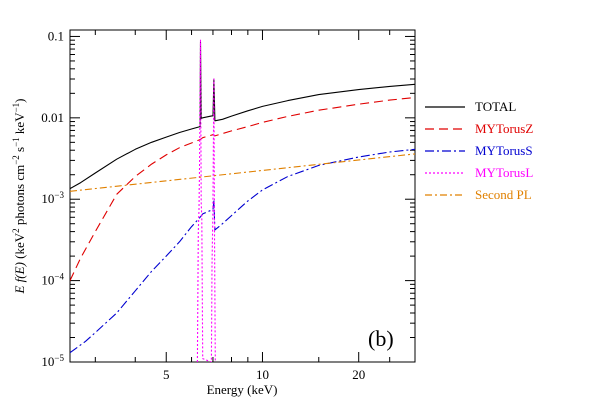 This screenshot has width=598, height=402. What do you see at coordinates (59, 195) in the screenshot?
I see `y-tick-exponent: −3` at bounding box center [59, 195].